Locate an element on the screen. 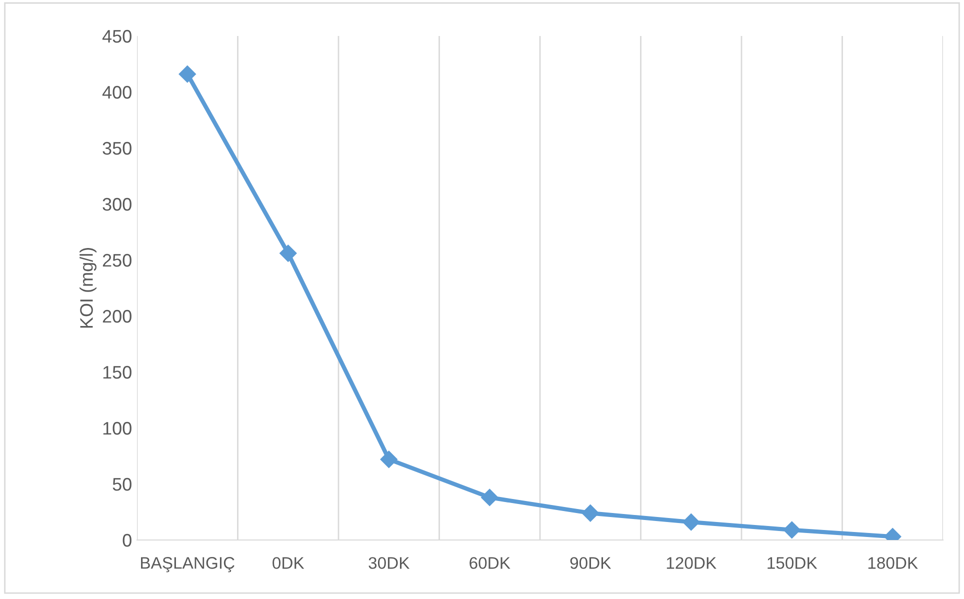  x-tick-label: BAŞLANGIÇ is located at coordinates (187, 564).